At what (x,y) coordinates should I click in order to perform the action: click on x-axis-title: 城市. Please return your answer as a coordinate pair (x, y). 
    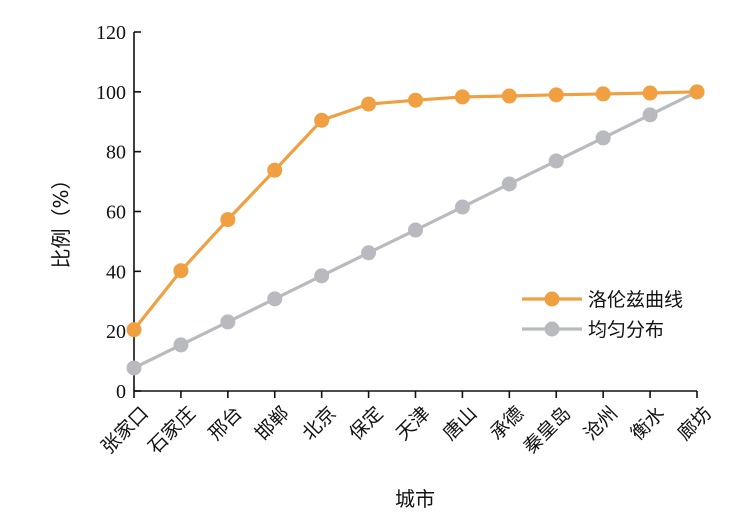
    Looking at the image, I should click on (415, 499).